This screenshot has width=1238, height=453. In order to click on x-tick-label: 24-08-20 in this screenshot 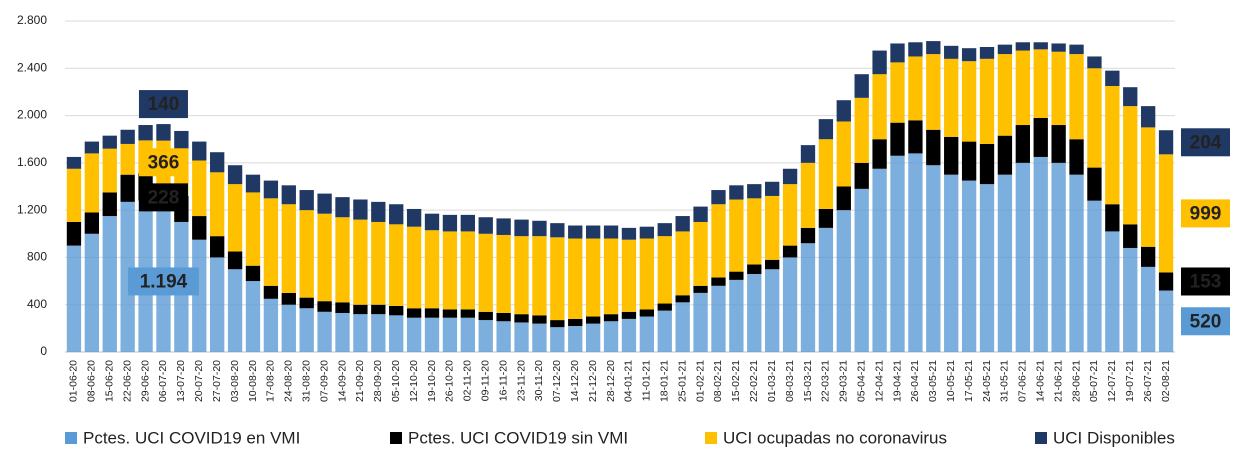, I will do `click(289, 381)`.